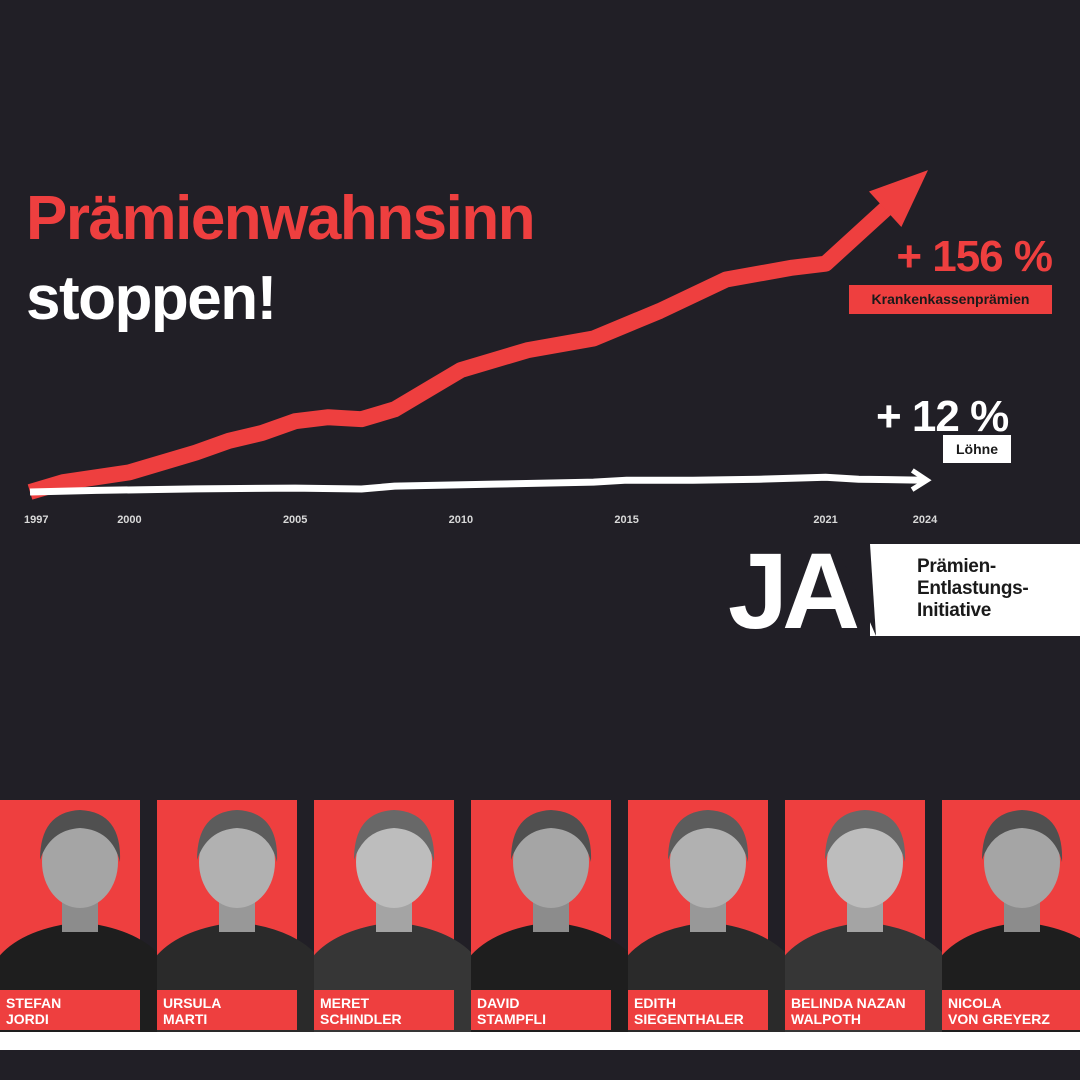 The image size is (1080, 1080). Describe the element at coordinates (361, 1019) in the screenshot. I see `person-last-name: SCHINDLER` at that location.